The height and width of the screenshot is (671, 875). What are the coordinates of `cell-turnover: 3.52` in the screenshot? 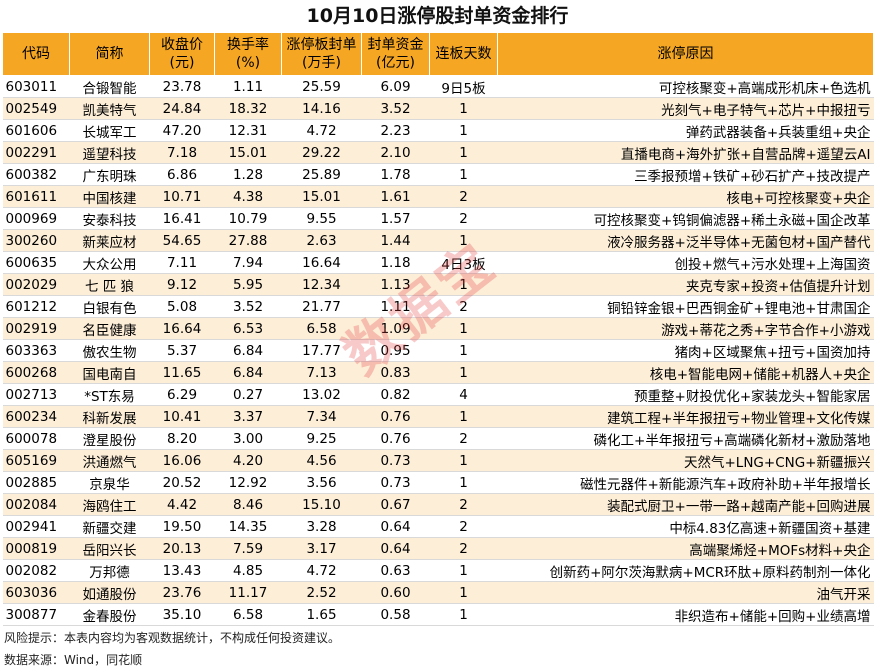 It's located at (248, 306).